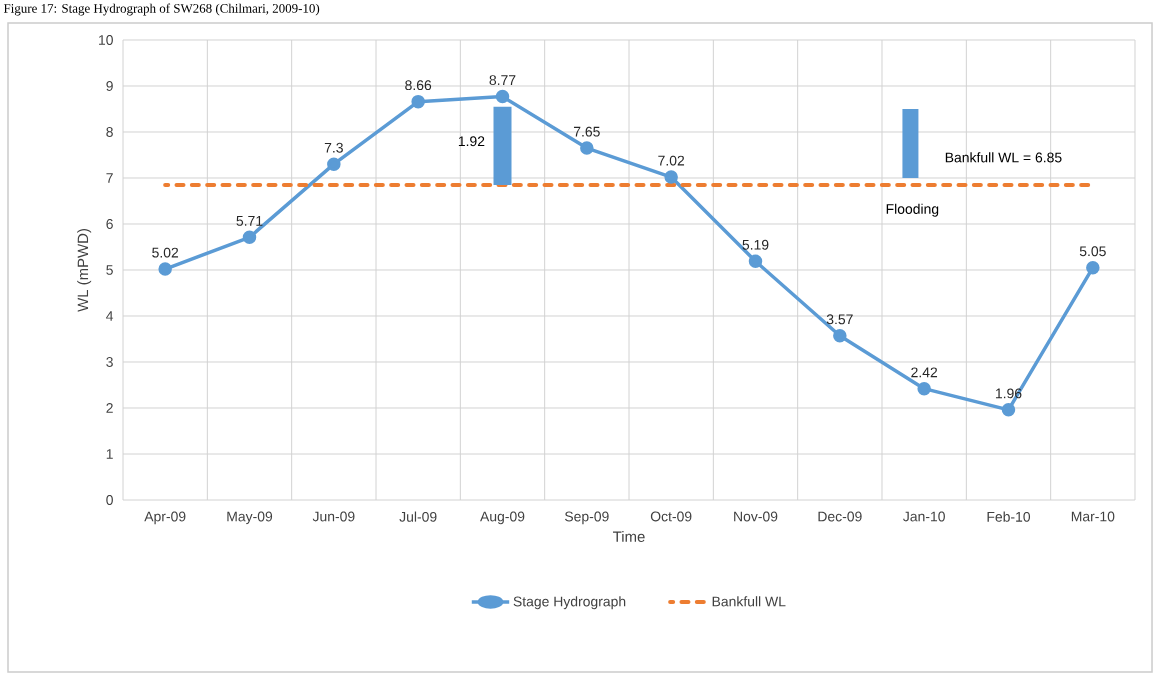 The width and height of the screenshot is (1160, 673). I want to click on y-tick-label: 0, so click(109, 500).